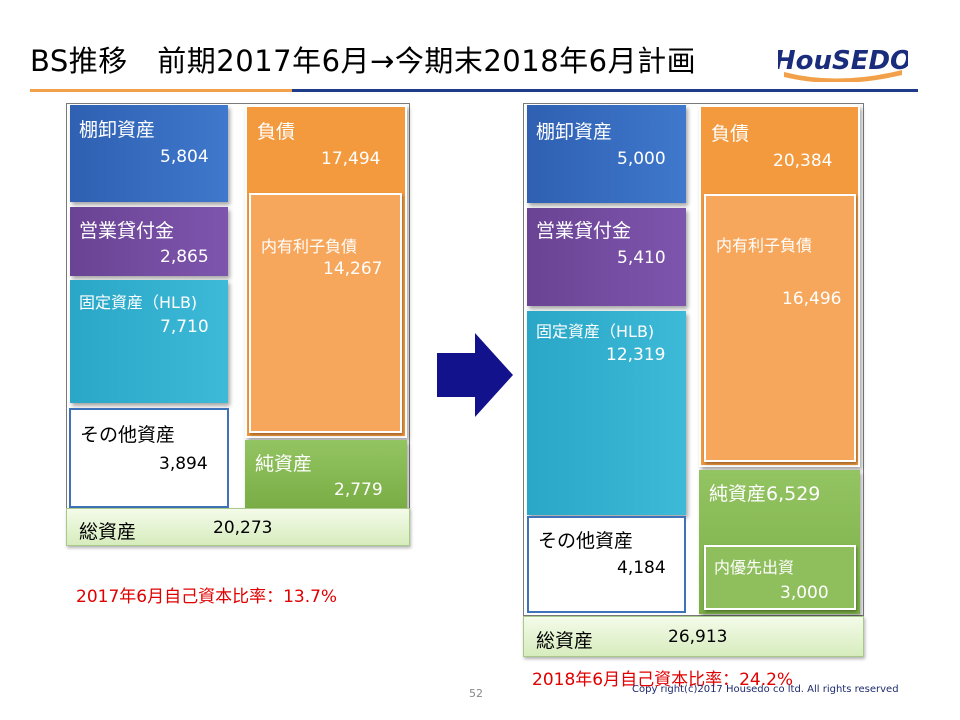  What do you see at coordinates (476, 693) in the screenshot?
I see `page-number: 52` at bounding box center [476, 693].